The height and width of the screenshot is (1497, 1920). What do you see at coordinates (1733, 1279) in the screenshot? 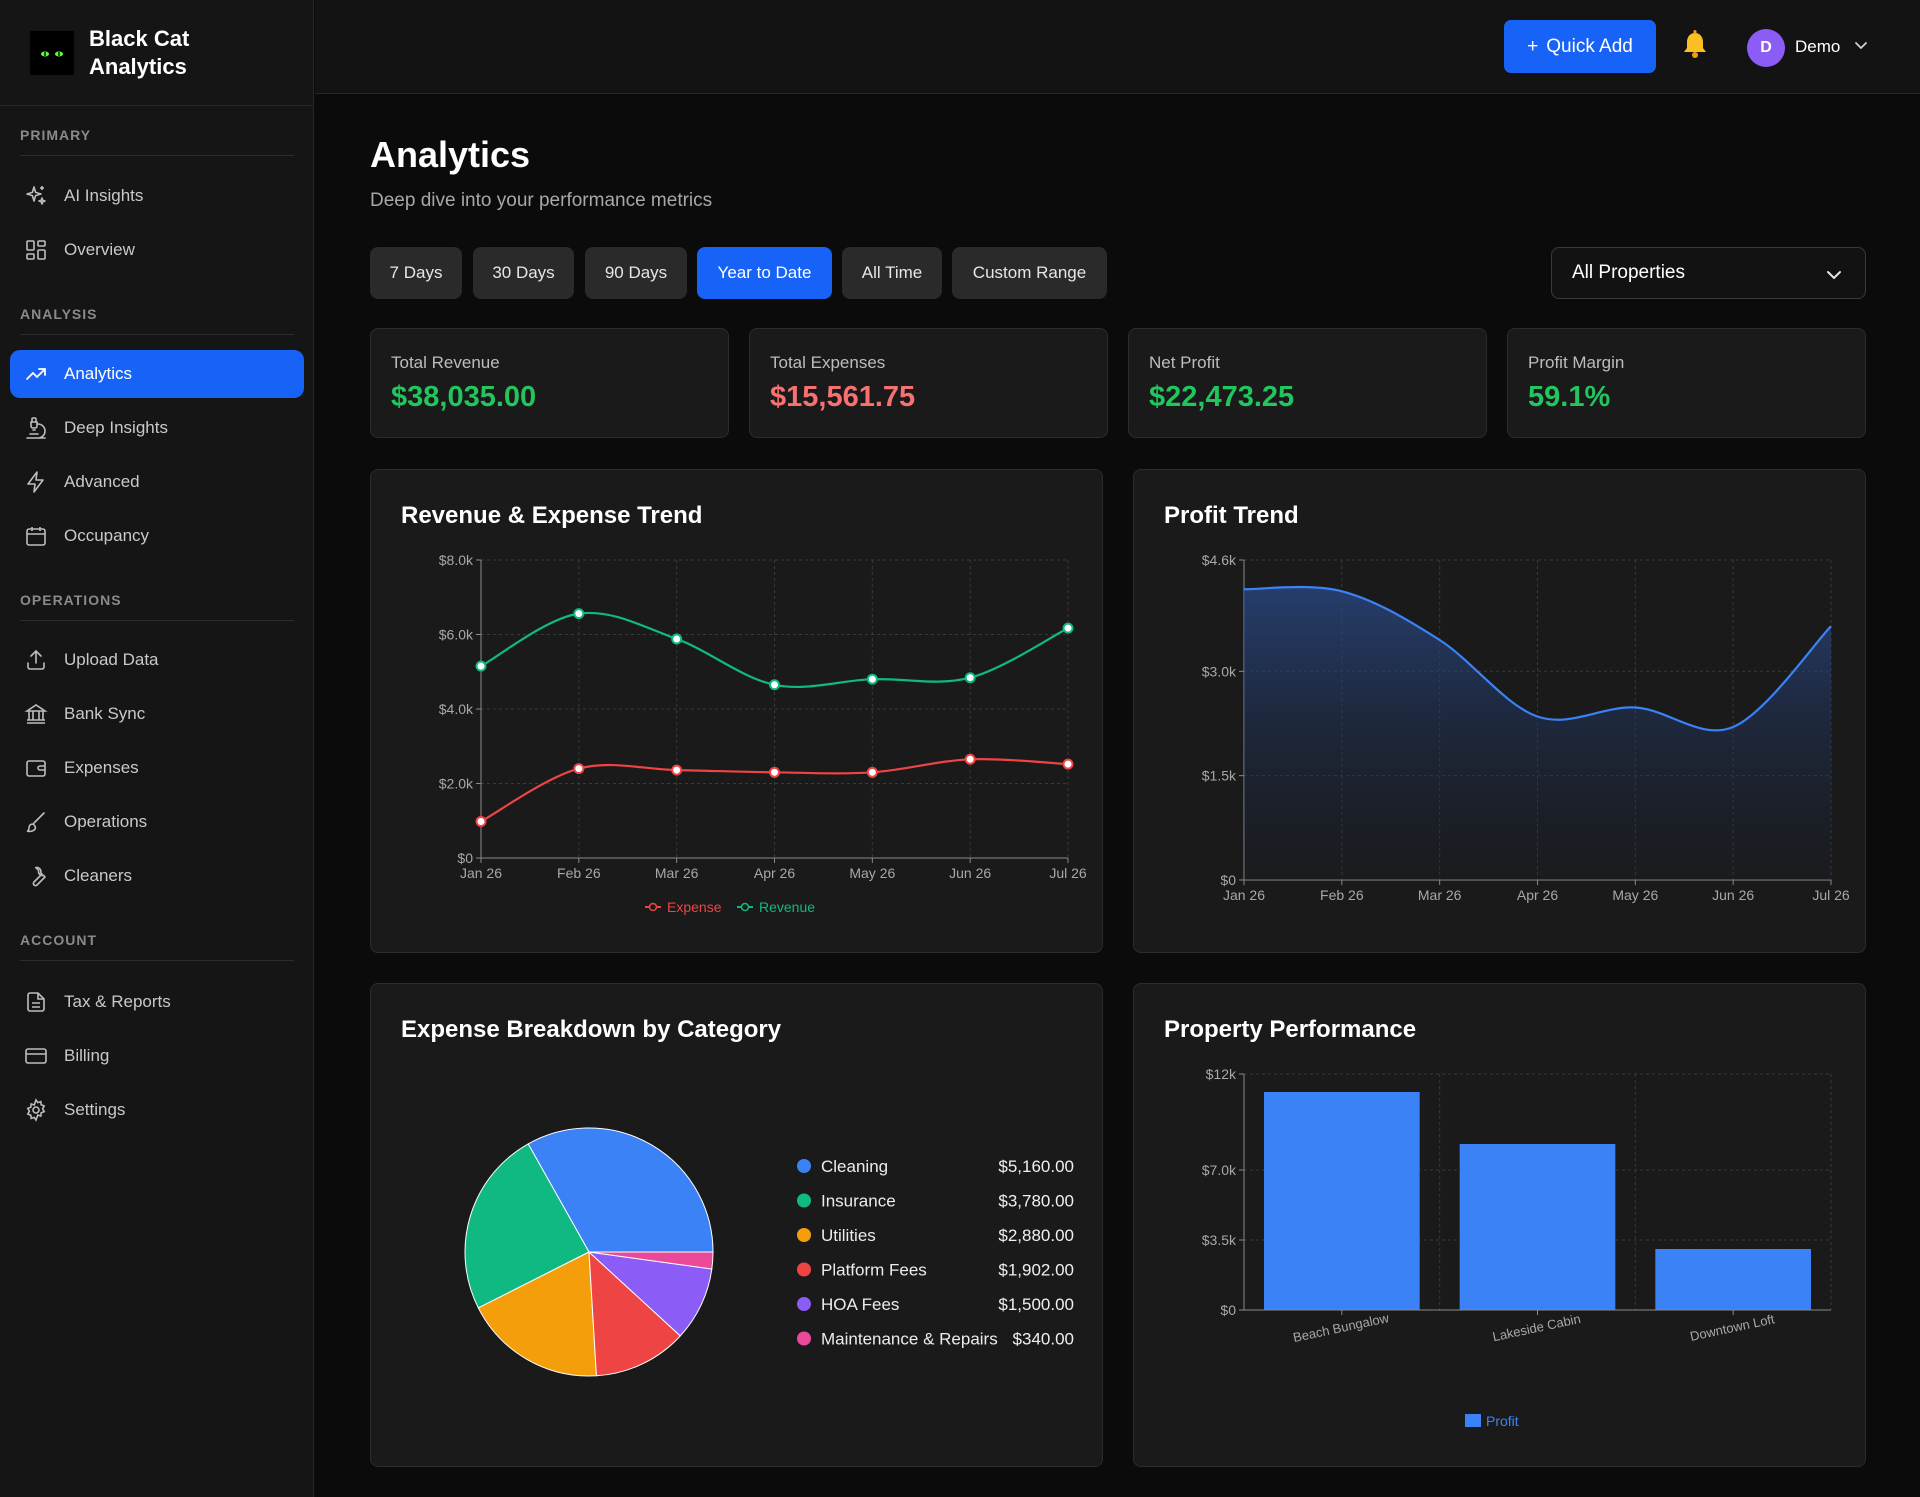
I see `bar-downtown-loft` at bounding box center [1733, 1279].